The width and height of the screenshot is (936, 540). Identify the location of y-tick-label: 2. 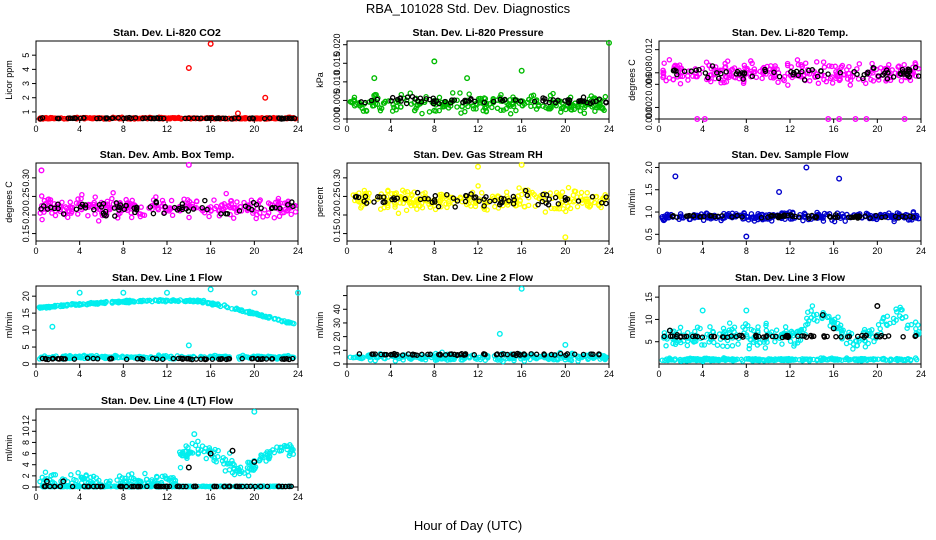
(26, 97).